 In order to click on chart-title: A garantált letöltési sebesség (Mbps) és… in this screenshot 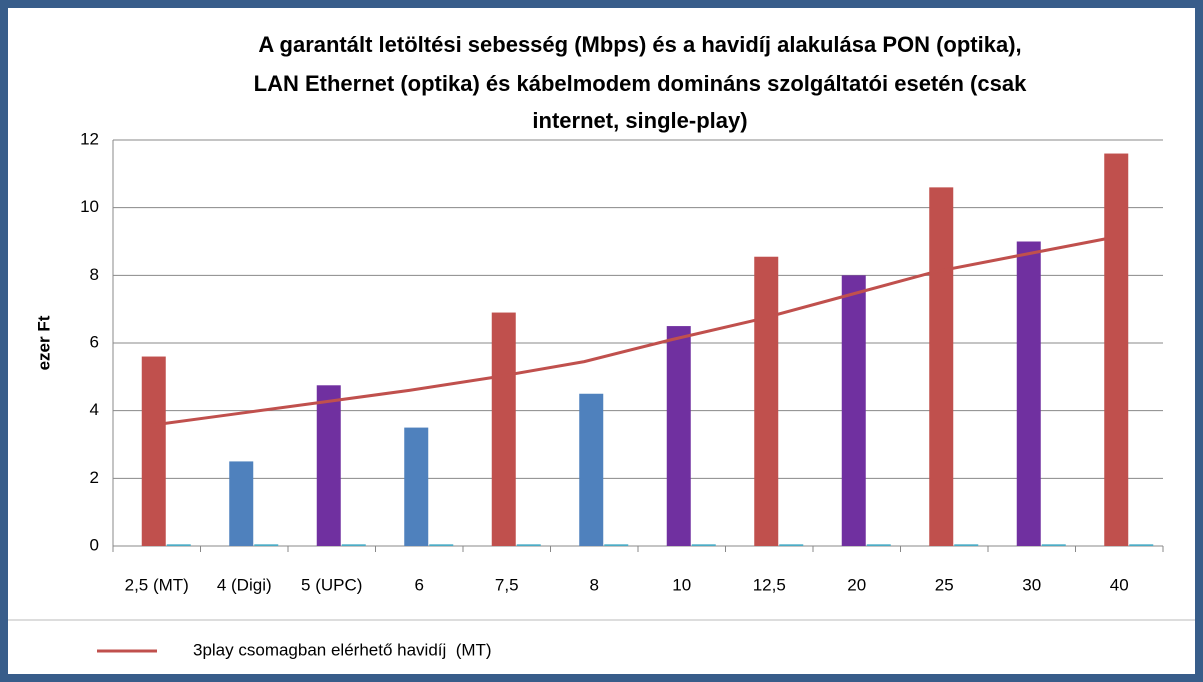, I will do `click(639, 44)`.